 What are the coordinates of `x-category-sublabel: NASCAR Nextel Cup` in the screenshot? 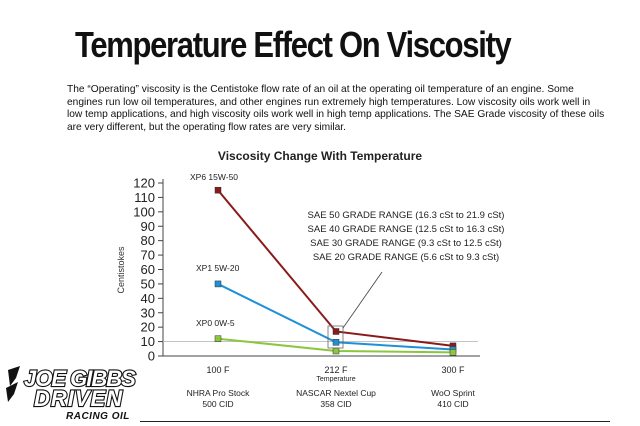 It's located at (336, 393).